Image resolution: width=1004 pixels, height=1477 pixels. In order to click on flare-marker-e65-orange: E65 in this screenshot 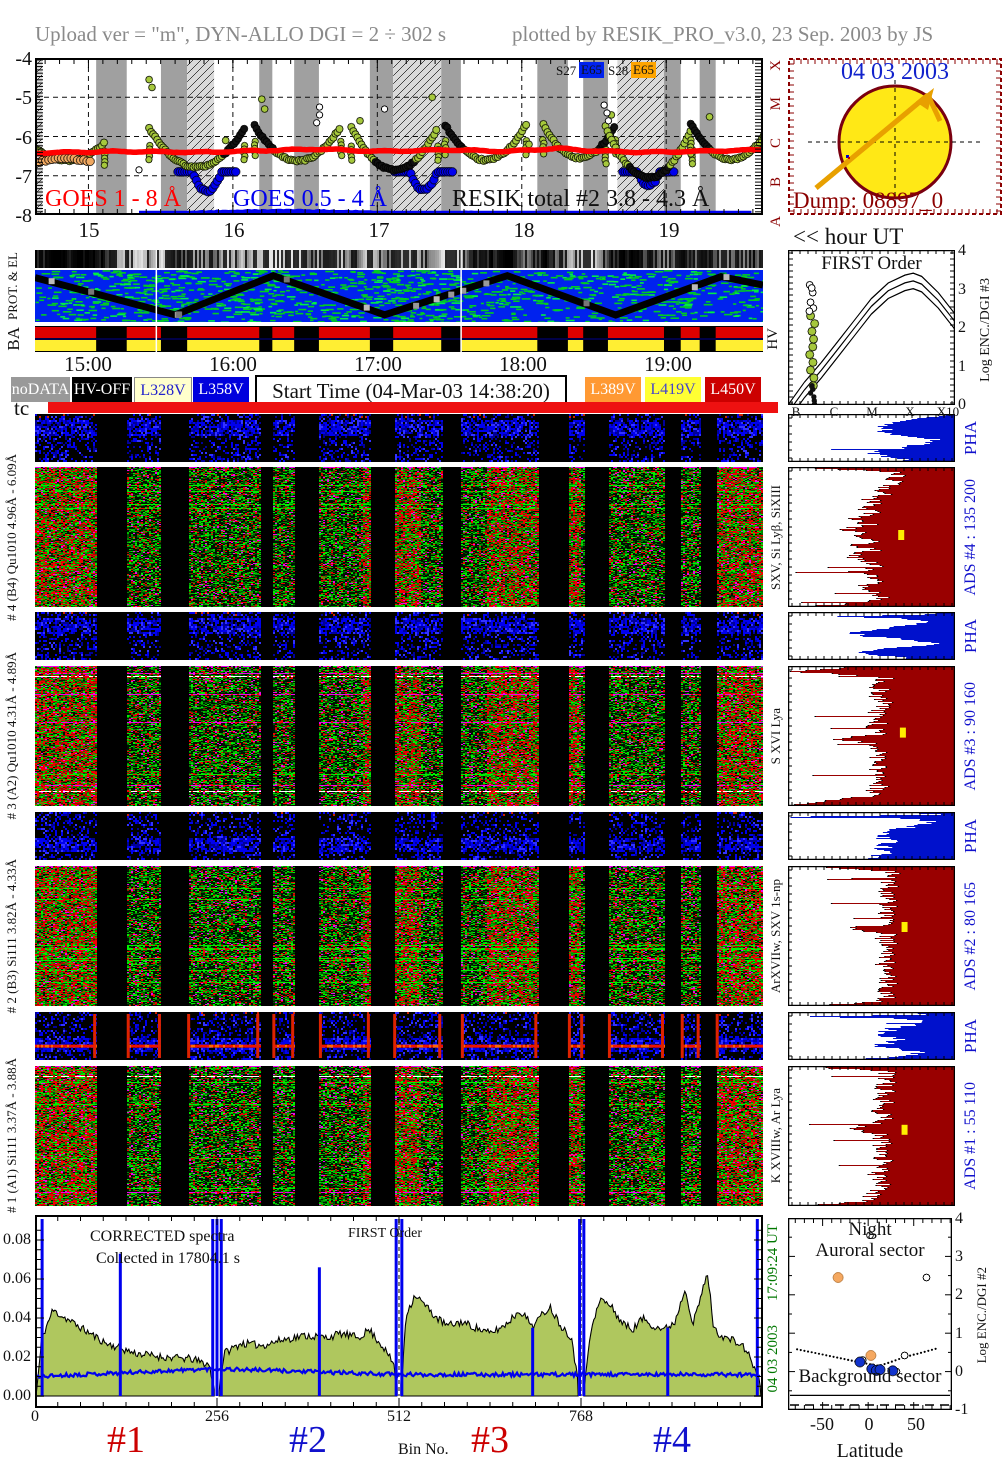, I will do `click(643, 70)`.